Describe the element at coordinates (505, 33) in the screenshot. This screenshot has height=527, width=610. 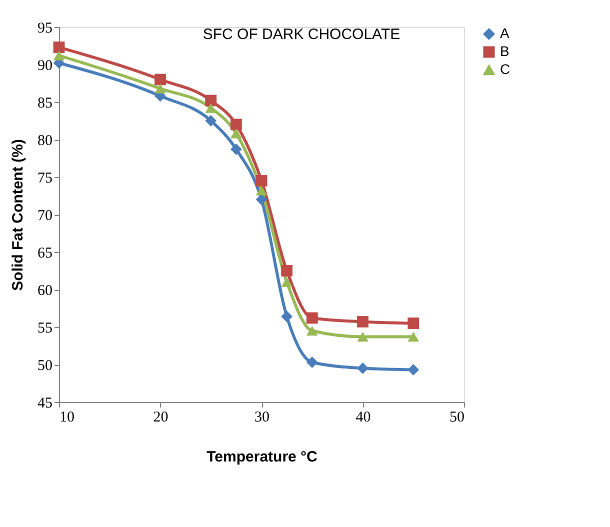
I see `legend-label: A` at that location.